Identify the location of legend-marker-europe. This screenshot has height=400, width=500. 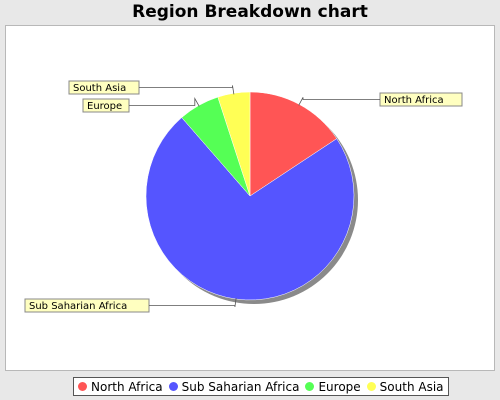
(310, 386).